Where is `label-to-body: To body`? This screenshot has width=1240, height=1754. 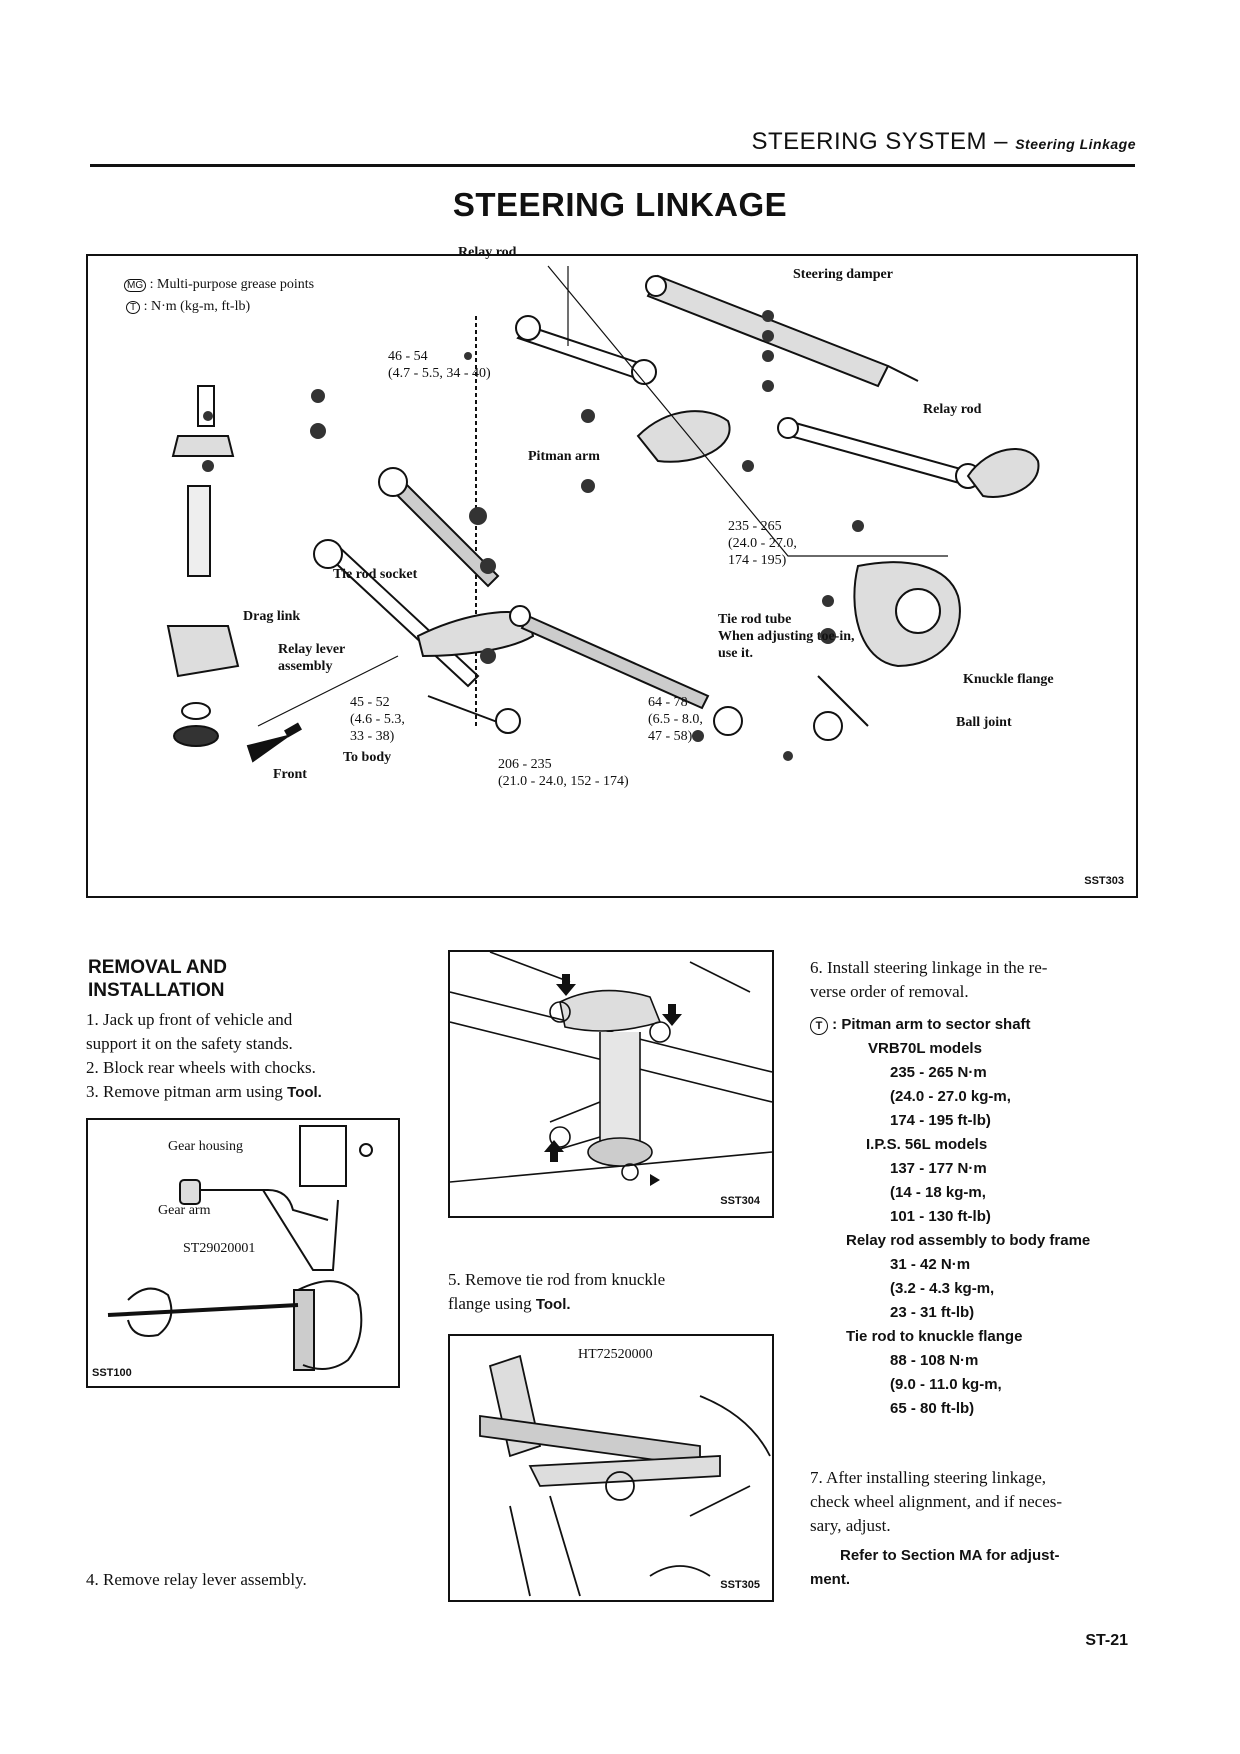
label-to-body: To body is located at coordinates (367, 757).